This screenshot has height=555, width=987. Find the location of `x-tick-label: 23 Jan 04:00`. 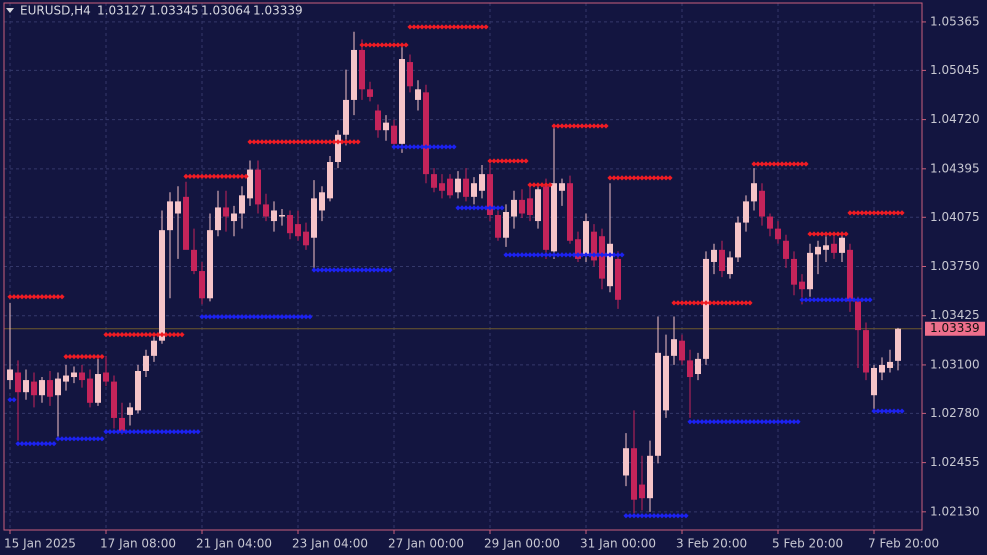

x-tick-label: 23 Jan 04:00 is located at coordinates (330, 544).